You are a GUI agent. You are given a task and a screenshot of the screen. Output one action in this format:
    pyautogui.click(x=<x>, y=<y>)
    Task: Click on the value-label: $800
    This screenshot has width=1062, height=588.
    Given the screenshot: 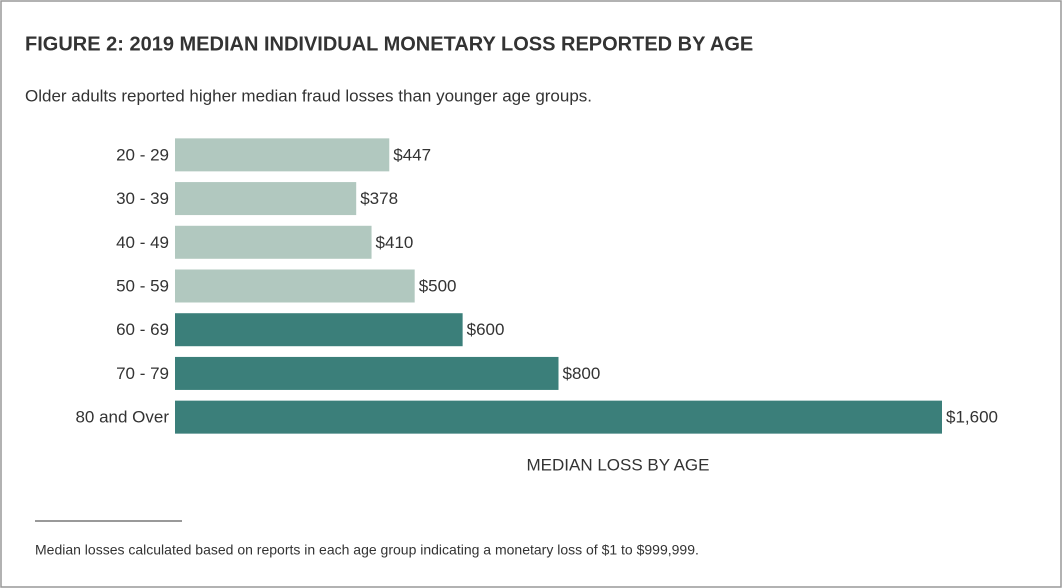 What is the action you would take?
    pyautogui.click(x=582, y=373)
    